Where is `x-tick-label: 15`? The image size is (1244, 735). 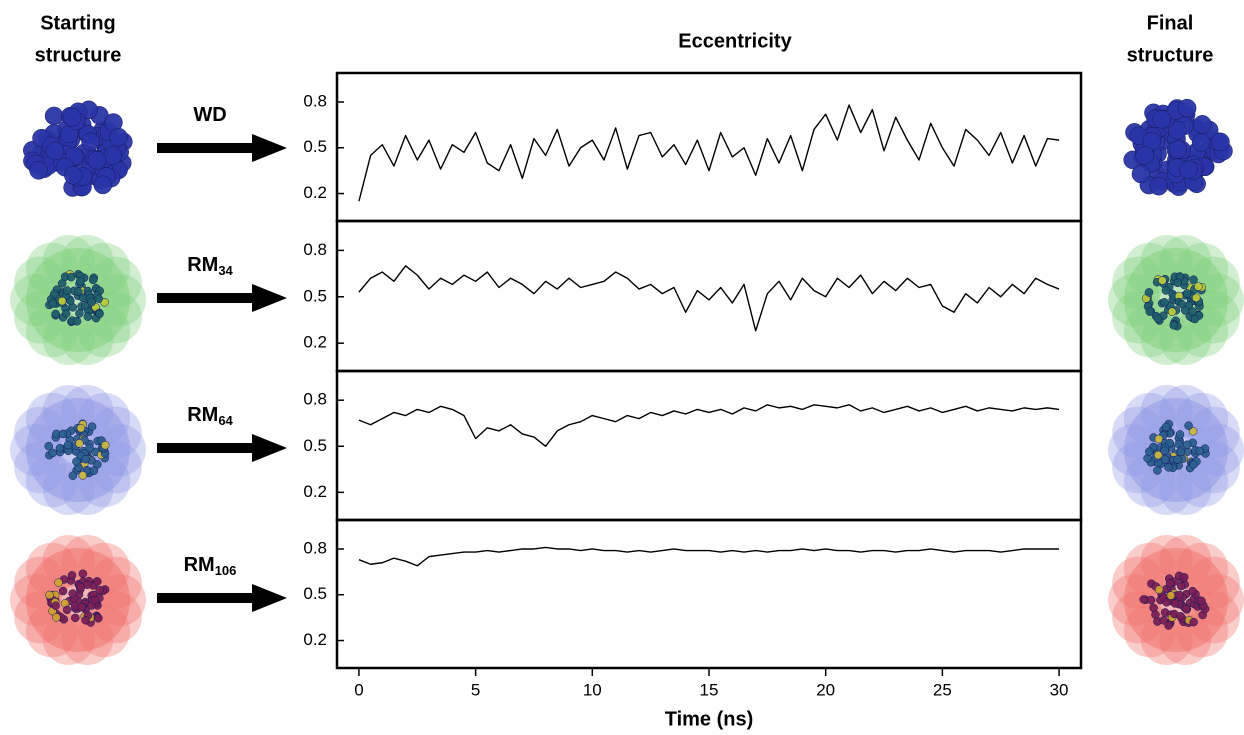
x-tick-label: 15 is located at coordinates (709, 689).